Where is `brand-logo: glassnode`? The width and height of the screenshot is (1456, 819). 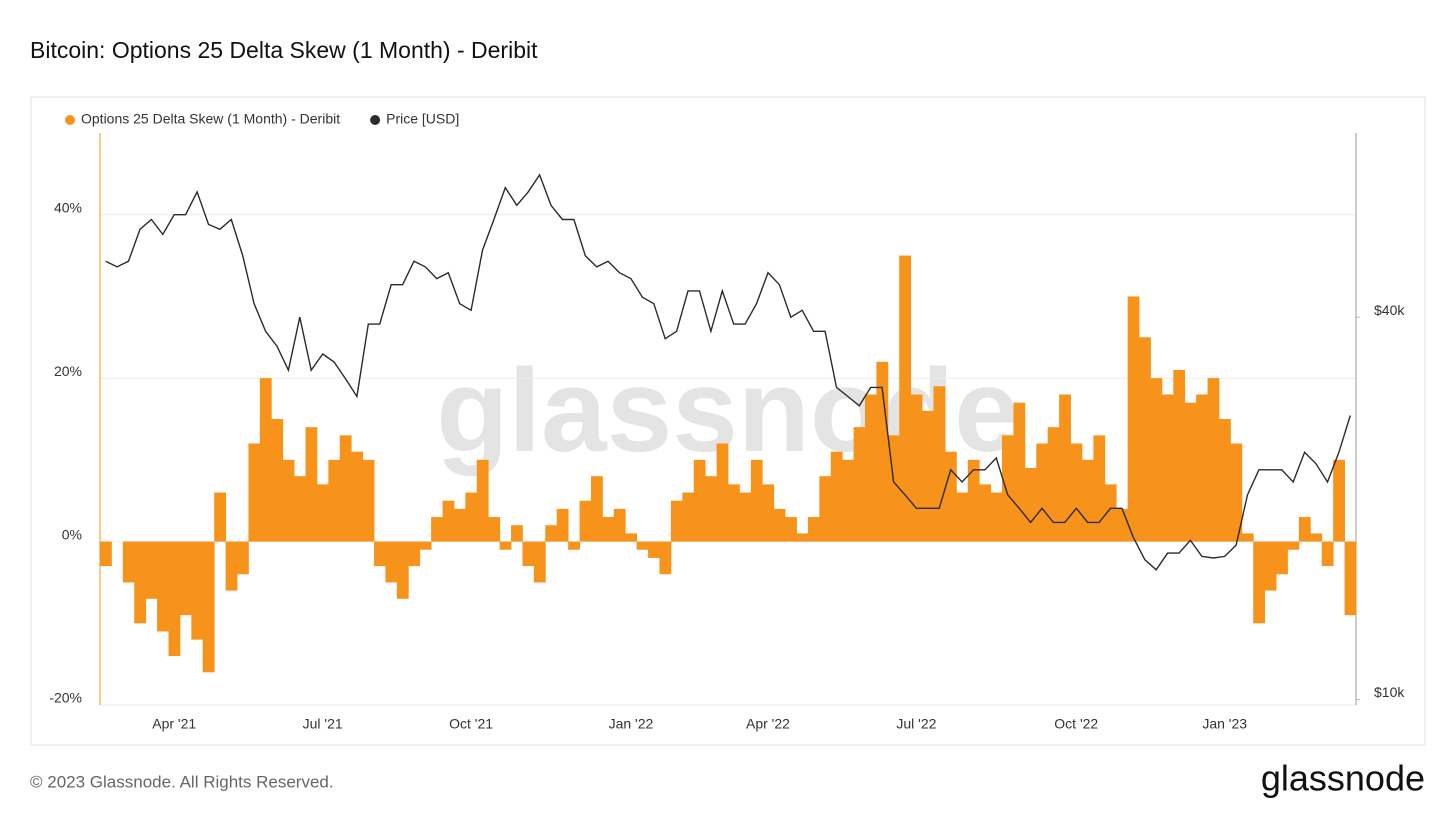 brand-logo: glassnode is located at coordinates (1343, 778).